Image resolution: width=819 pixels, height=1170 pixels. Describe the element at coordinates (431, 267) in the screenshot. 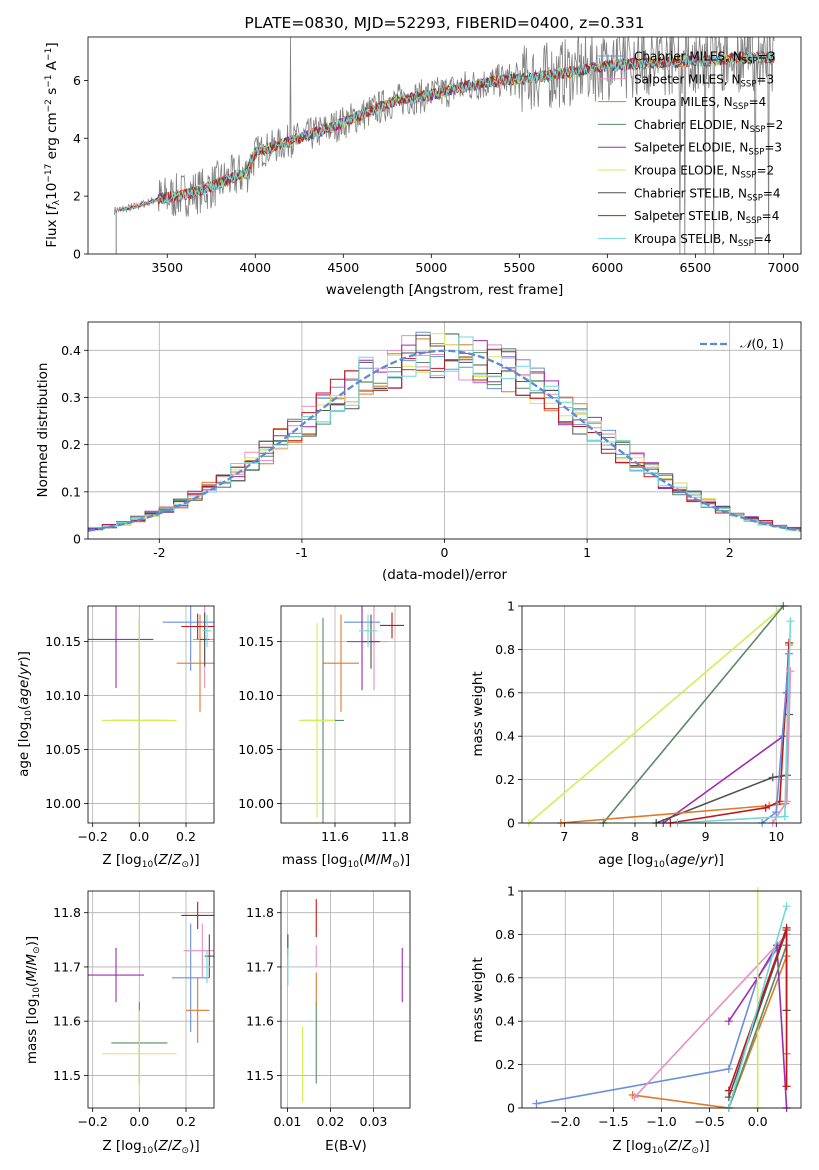

I see `x-tick-label: 5000` at that location.